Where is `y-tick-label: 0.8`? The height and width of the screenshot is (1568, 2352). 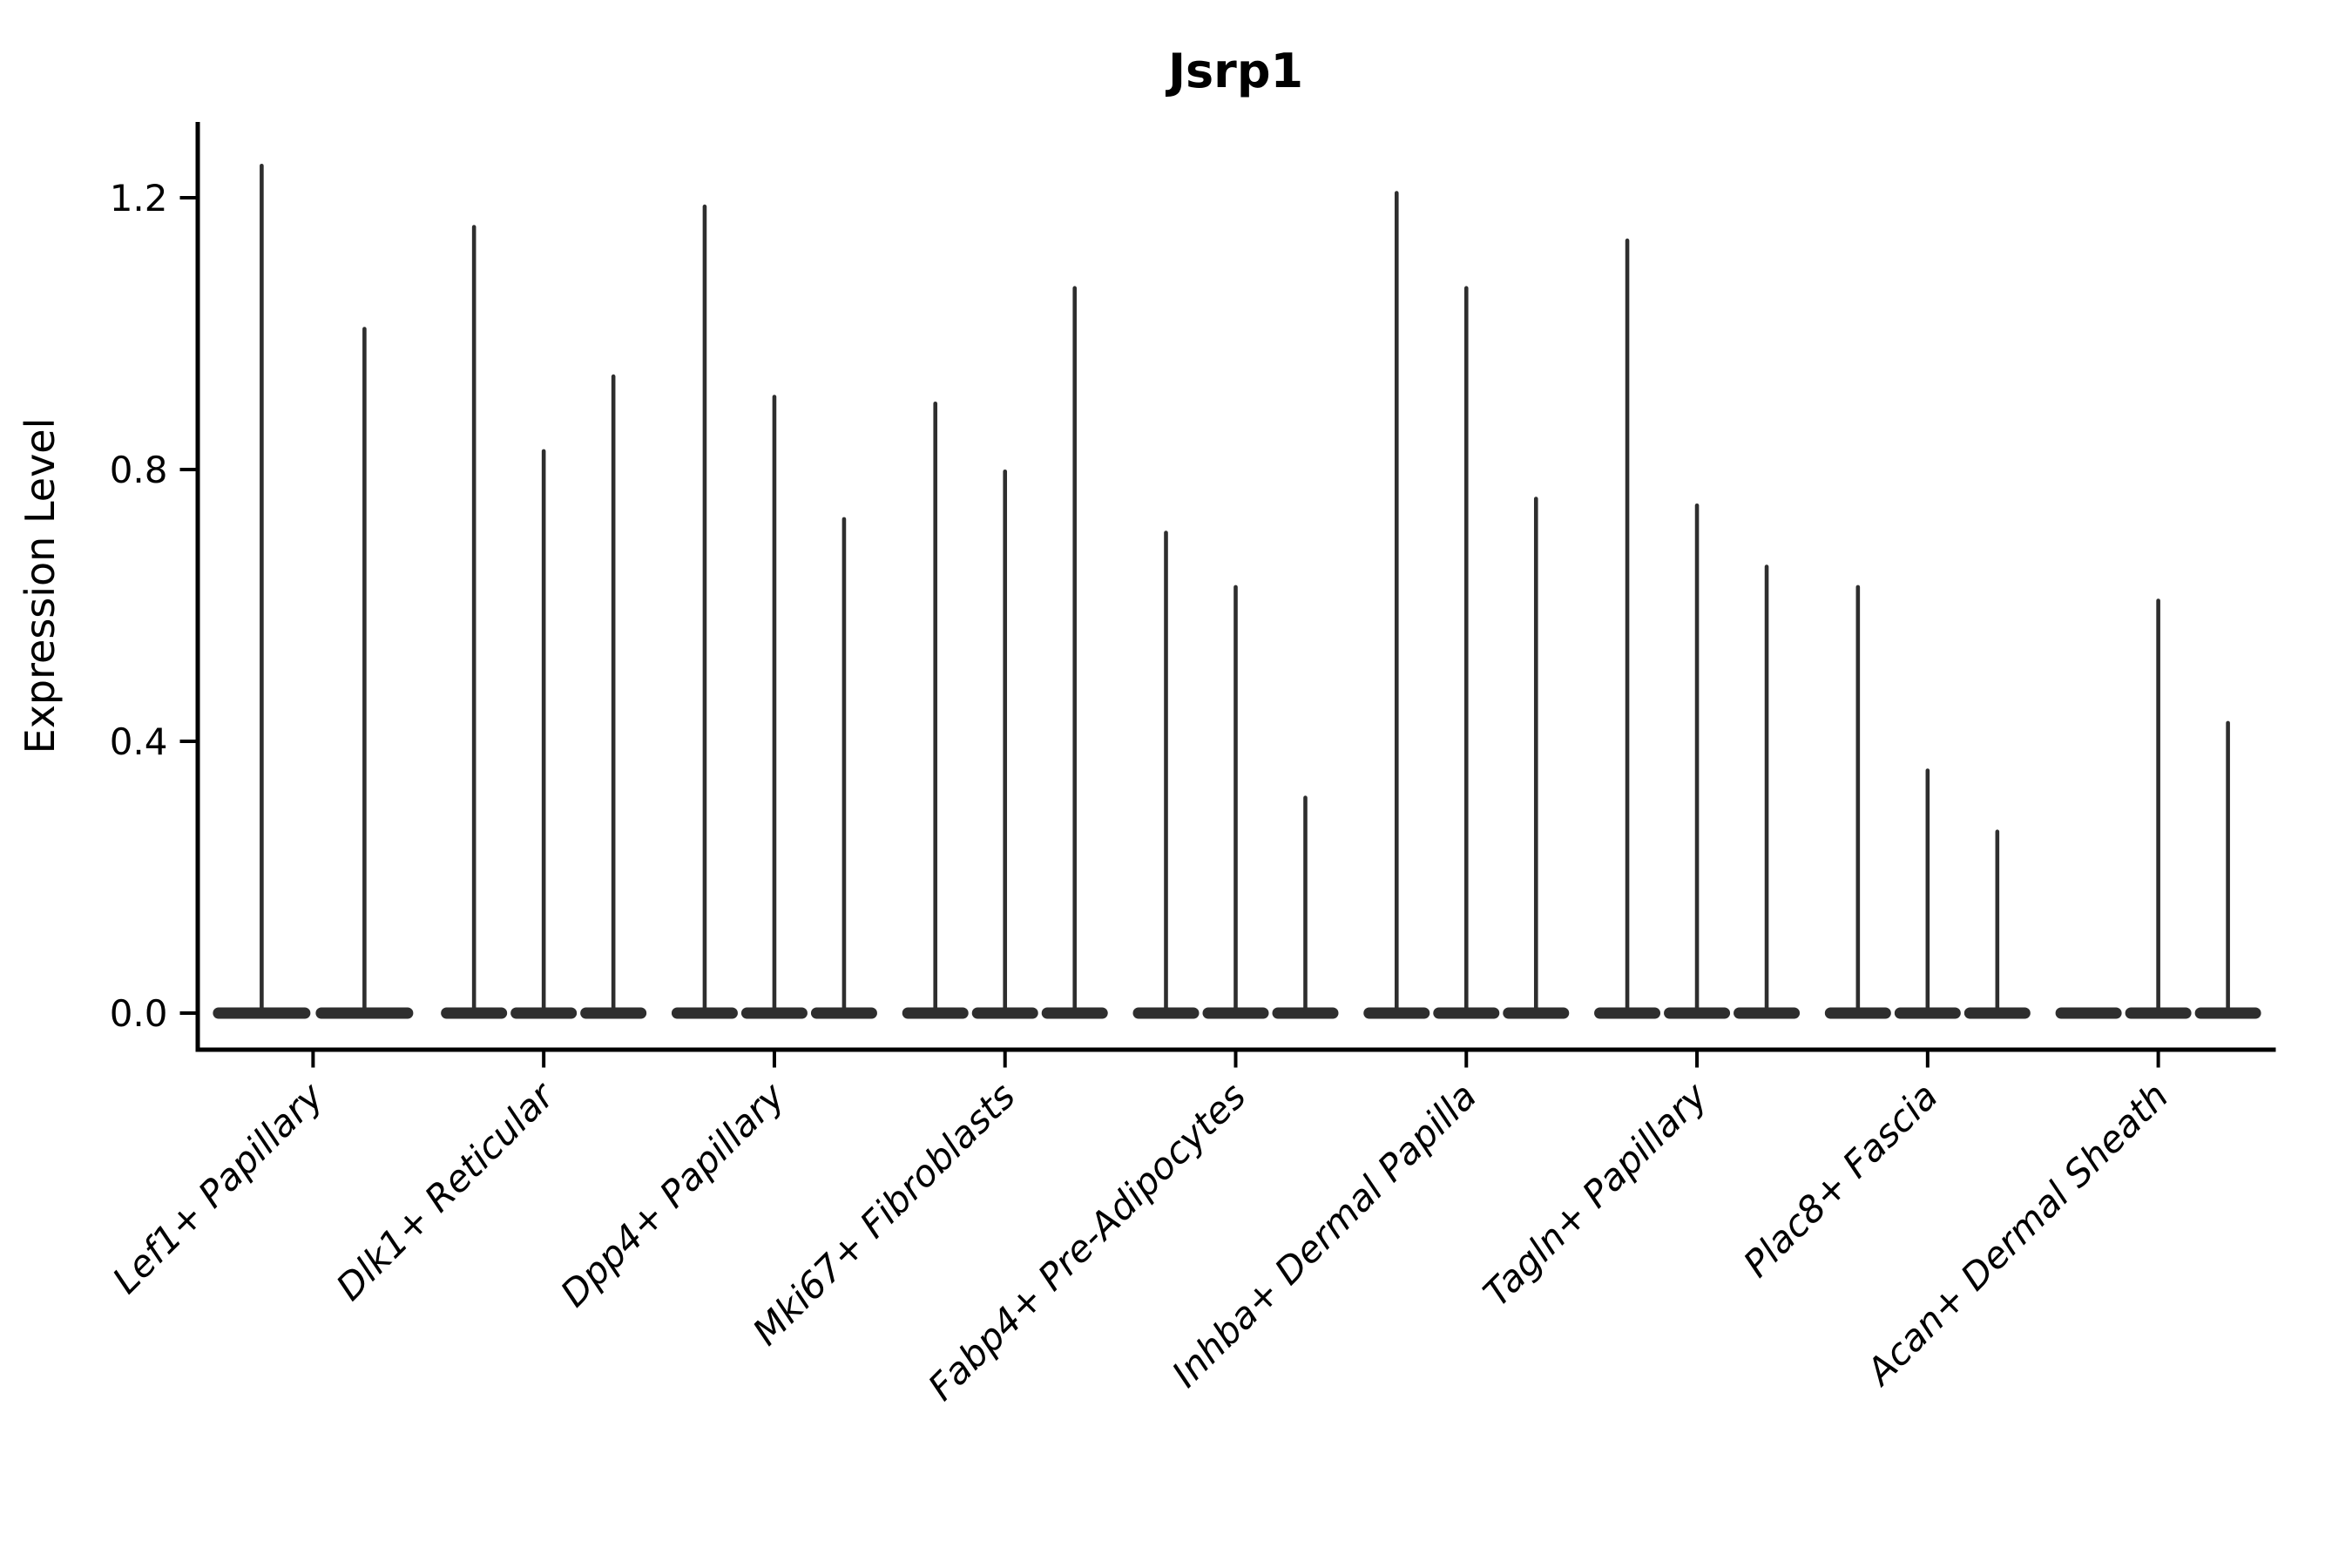 y-tick-label: 0.8 is located at coordinates (139, 470).